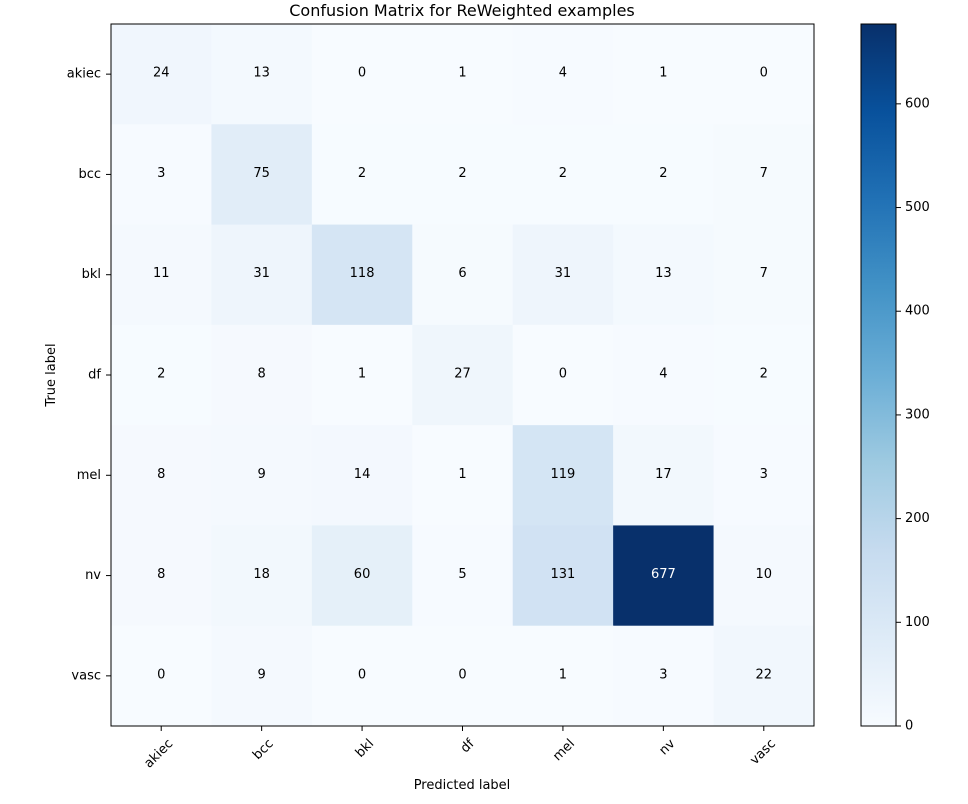 This screenshot has width=968, height=804. I want to click on cell-value-label: 10, so click(764, 574).